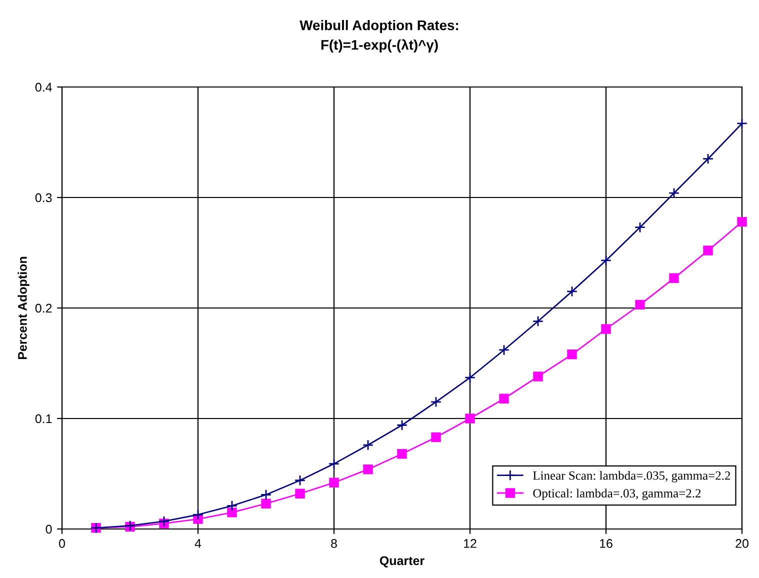 Image resolution: width=759 pixels, height=578 pixels. What do you see at coordinates (43, 308) in the screenshot?
I see `y-tick-label: 0.2` at bounding box center [43, 308].